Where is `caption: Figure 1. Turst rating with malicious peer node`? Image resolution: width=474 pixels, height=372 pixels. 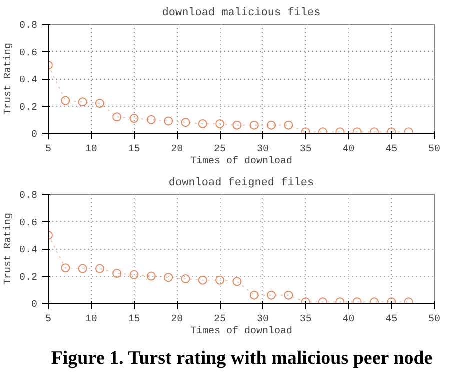
caption: Figure 1. Turst rating with malicious peer node is located at coordinates (242, 359).